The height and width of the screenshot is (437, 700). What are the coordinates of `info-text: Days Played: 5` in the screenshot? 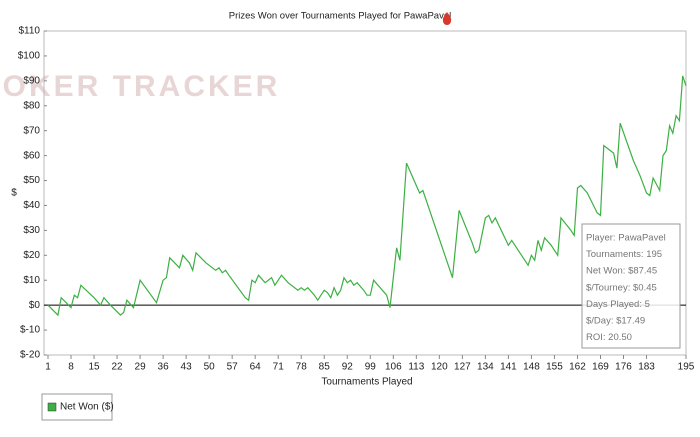 It's located at (618, 304).